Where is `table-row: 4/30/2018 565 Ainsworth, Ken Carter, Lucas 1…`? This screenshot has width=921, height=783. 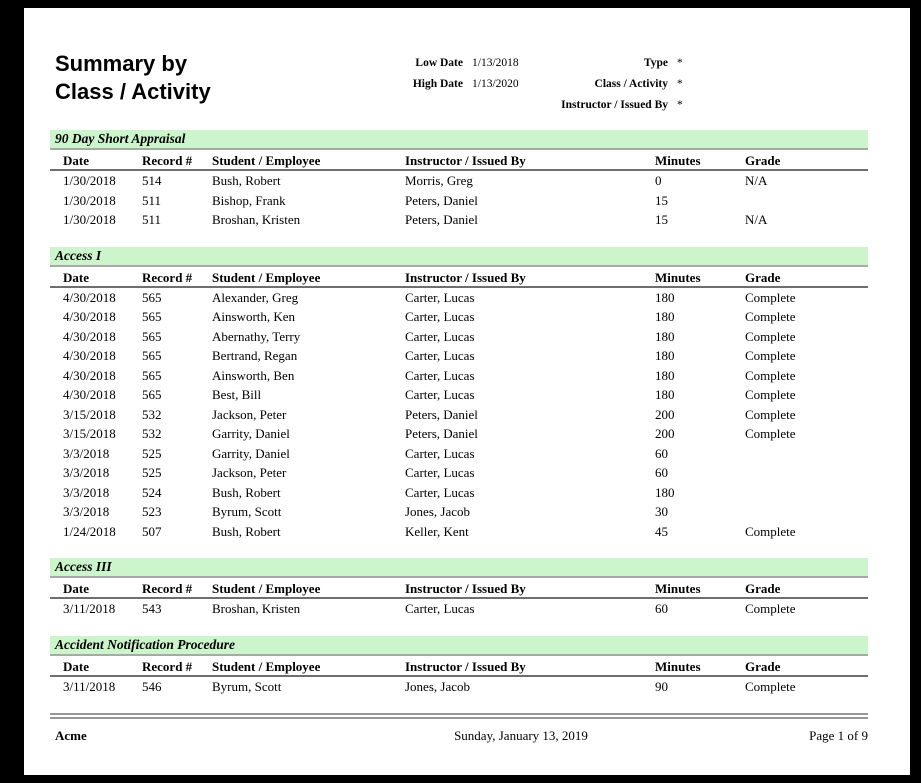 table-row: 4/30/2018 565 Ainsworth, Ken Carter, Lucas 1… is located at coordinates (459, 317).